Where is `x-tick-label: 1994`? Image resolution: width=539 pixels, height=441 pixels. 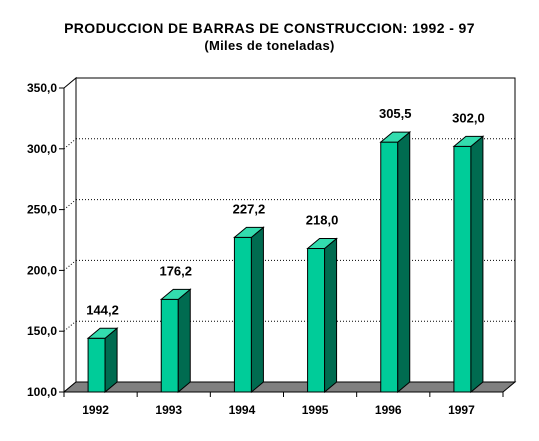 x-tick-label: 1994 is located at coordinates (242, 410).